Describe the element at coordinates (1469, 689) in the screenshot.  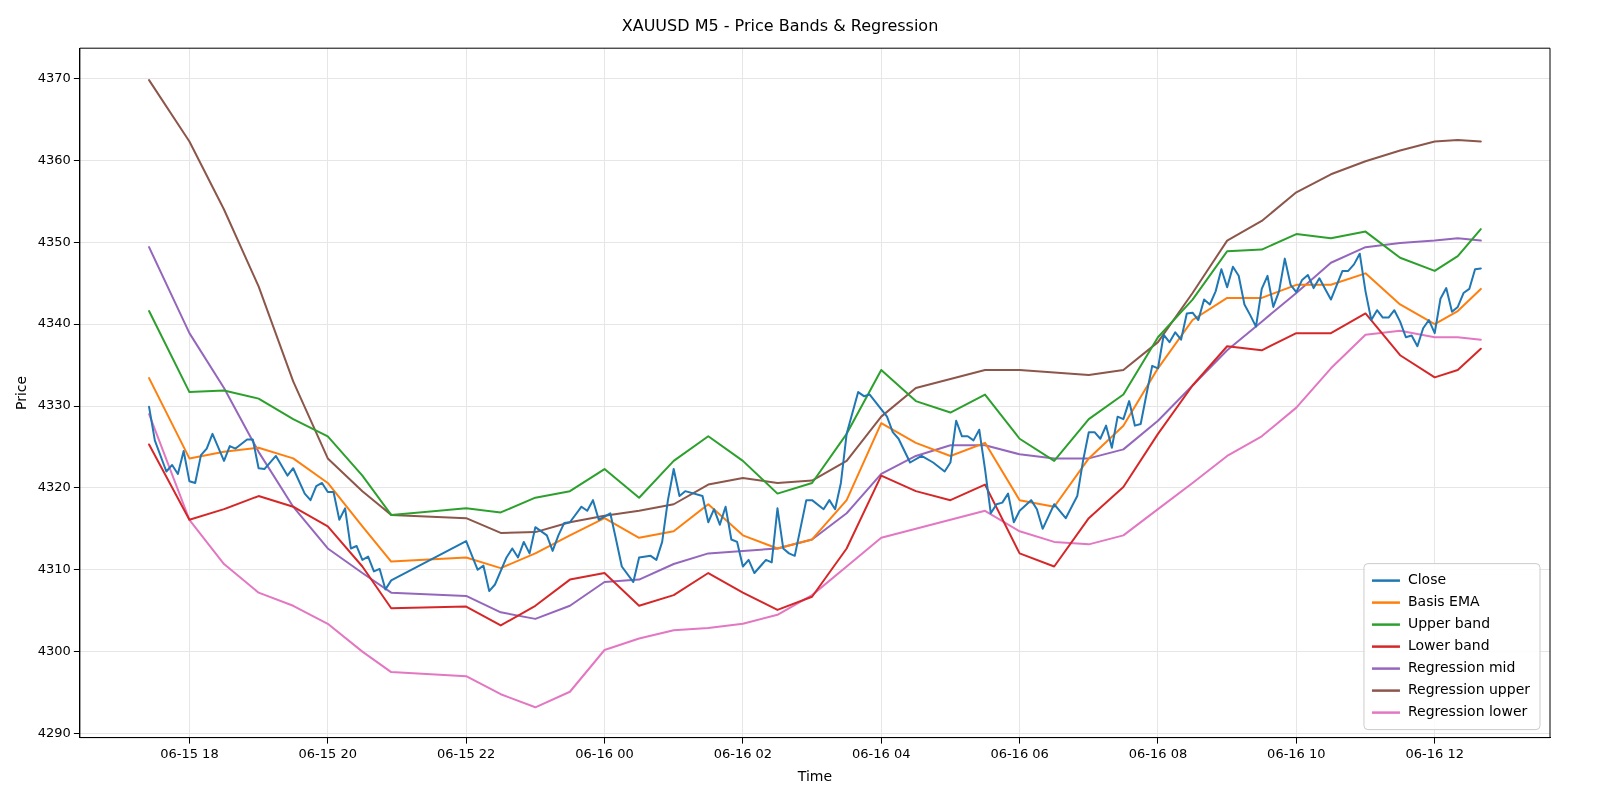
I see `legend-label: Regression upper` at that location.